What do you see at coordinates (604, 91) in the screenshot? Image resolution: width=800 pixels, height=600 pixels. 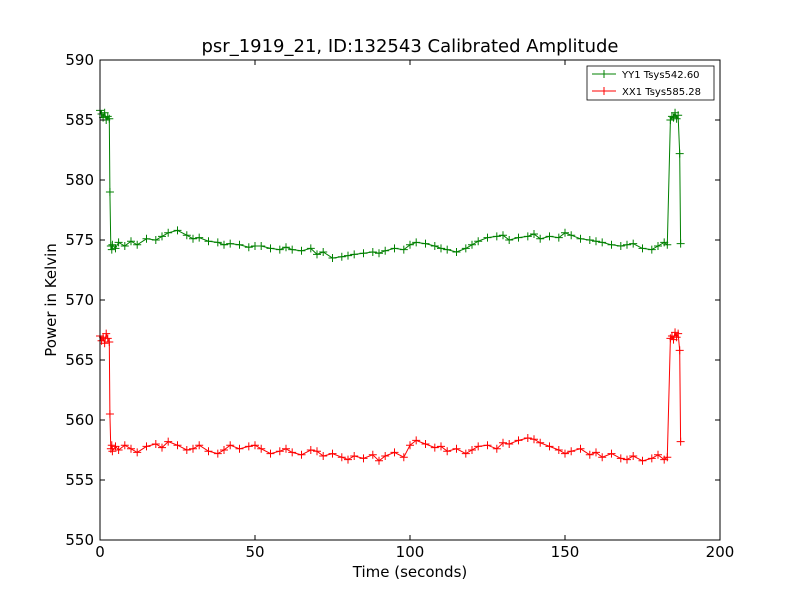 I see `legend-marker` at bounding box center [604, 91].